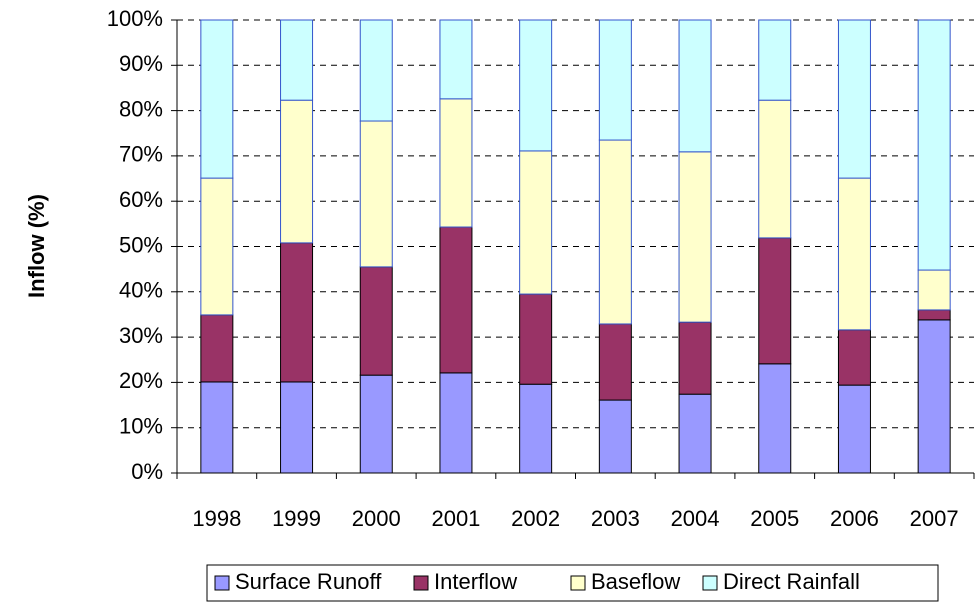 The height and width of the screenshot is (607, 975). What do you see at coordinates (147, 471) in the screenshot?
I see `y-tick-label: 0%` at bounding box center [147, 471].